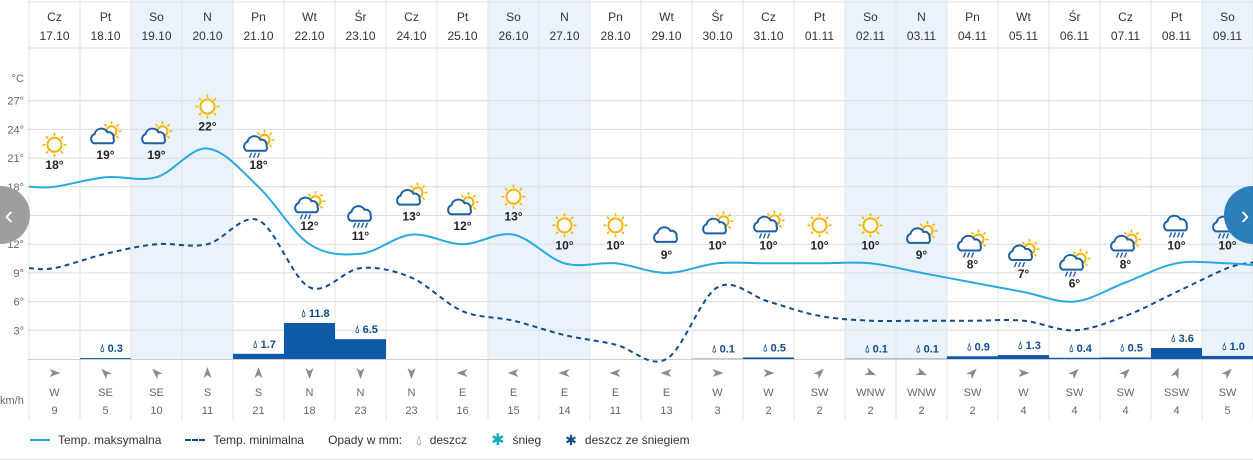 This screenshot has height=460, width=1253. What do you see at coordinates (1227, 36) in the screenshot?
I see `day-date: 09.11` at bounding box center [1227, 36].